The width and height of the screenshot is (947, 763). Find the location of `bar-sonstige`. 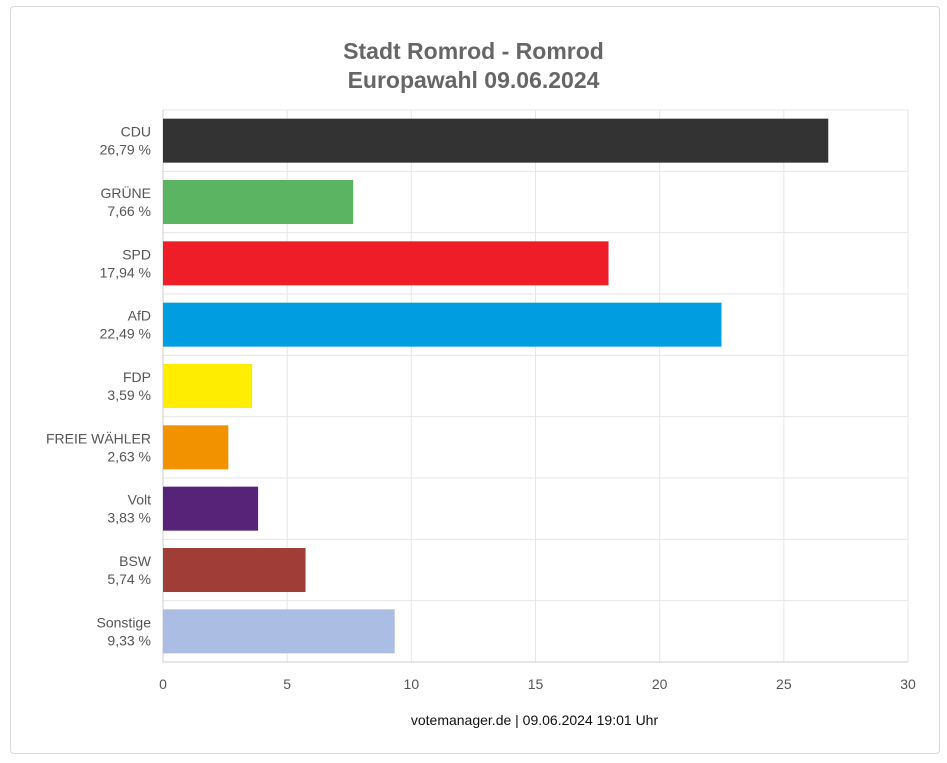

bar-sonstige is located at coordinates (279, 631).